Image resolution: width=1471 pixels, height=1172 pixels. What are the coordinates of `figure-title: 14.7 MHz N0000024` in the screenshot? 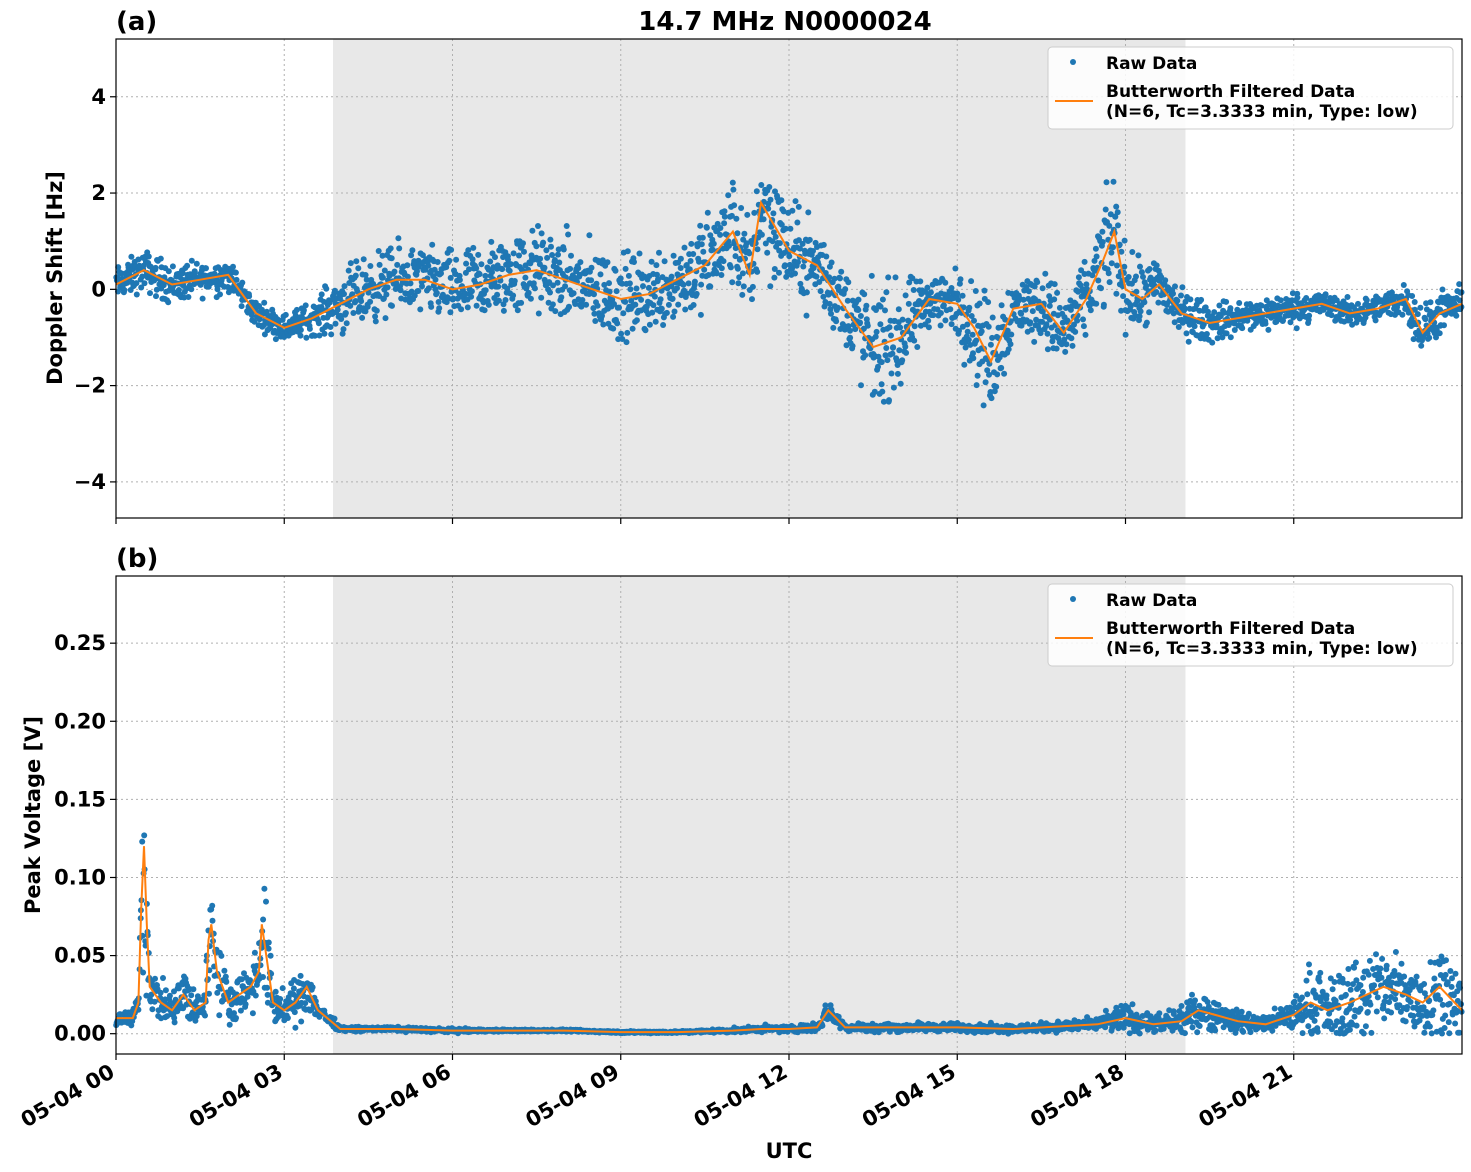 It's located at (784, 22).